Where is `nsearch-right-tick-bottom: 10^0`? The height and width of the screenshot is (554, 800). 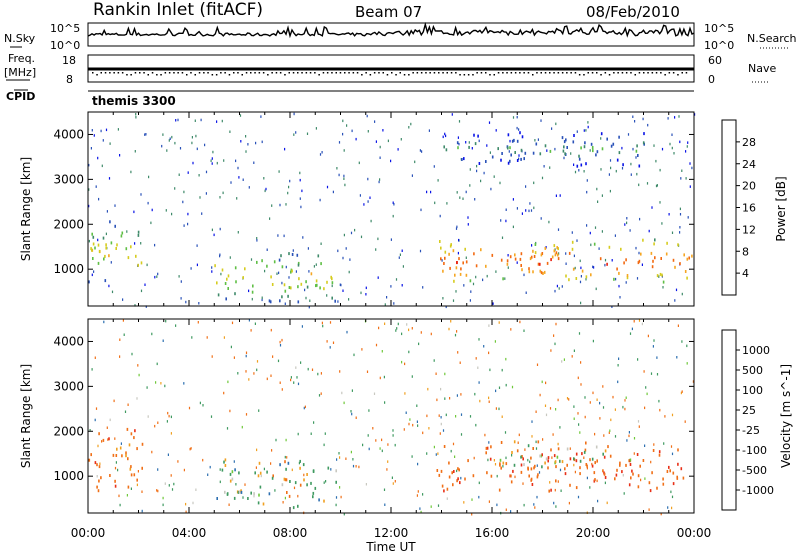 nsearch-right-tick-bottom: 10^0 is located at coordinates (719, 45).